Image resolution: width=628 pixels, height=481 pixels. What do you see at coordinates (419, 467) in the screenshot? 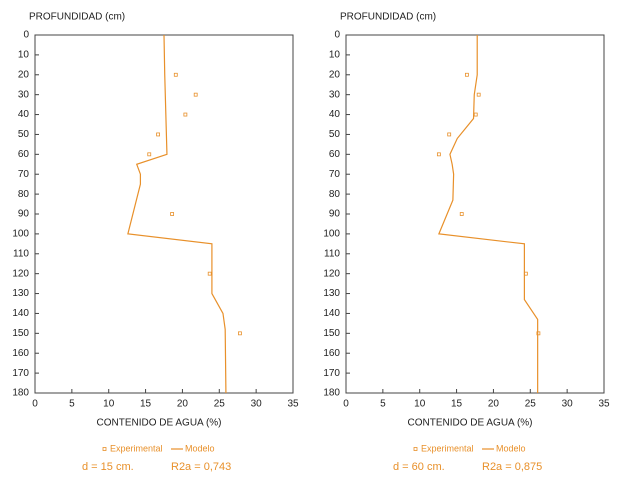
I see `caption: d = 60 cm.` at bounding box center [419, 467].